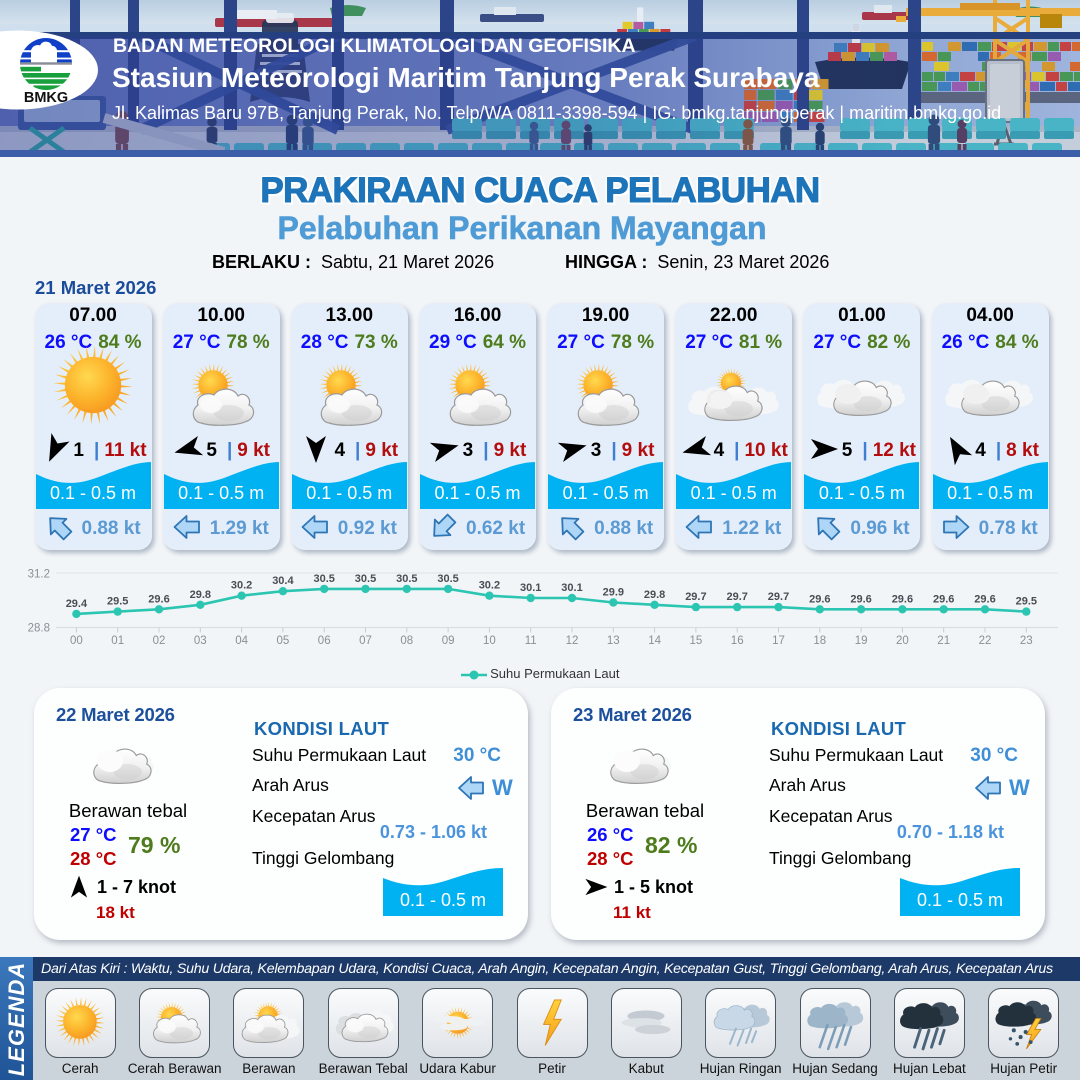  What do you see at coordinates (531, 641) in the screenshot?
I see `svg-text: 11` at bounding box center [531, 641].